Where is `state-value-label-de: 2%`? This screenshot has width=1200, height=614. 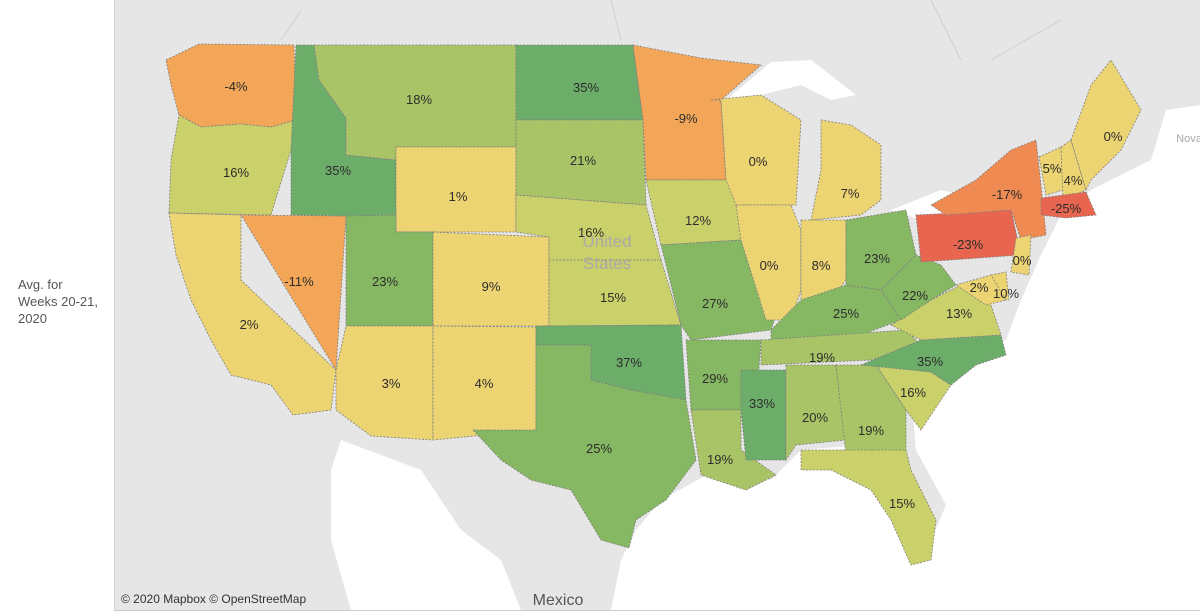 state-value-label-de: 2% is located at coordinates (979, 287).